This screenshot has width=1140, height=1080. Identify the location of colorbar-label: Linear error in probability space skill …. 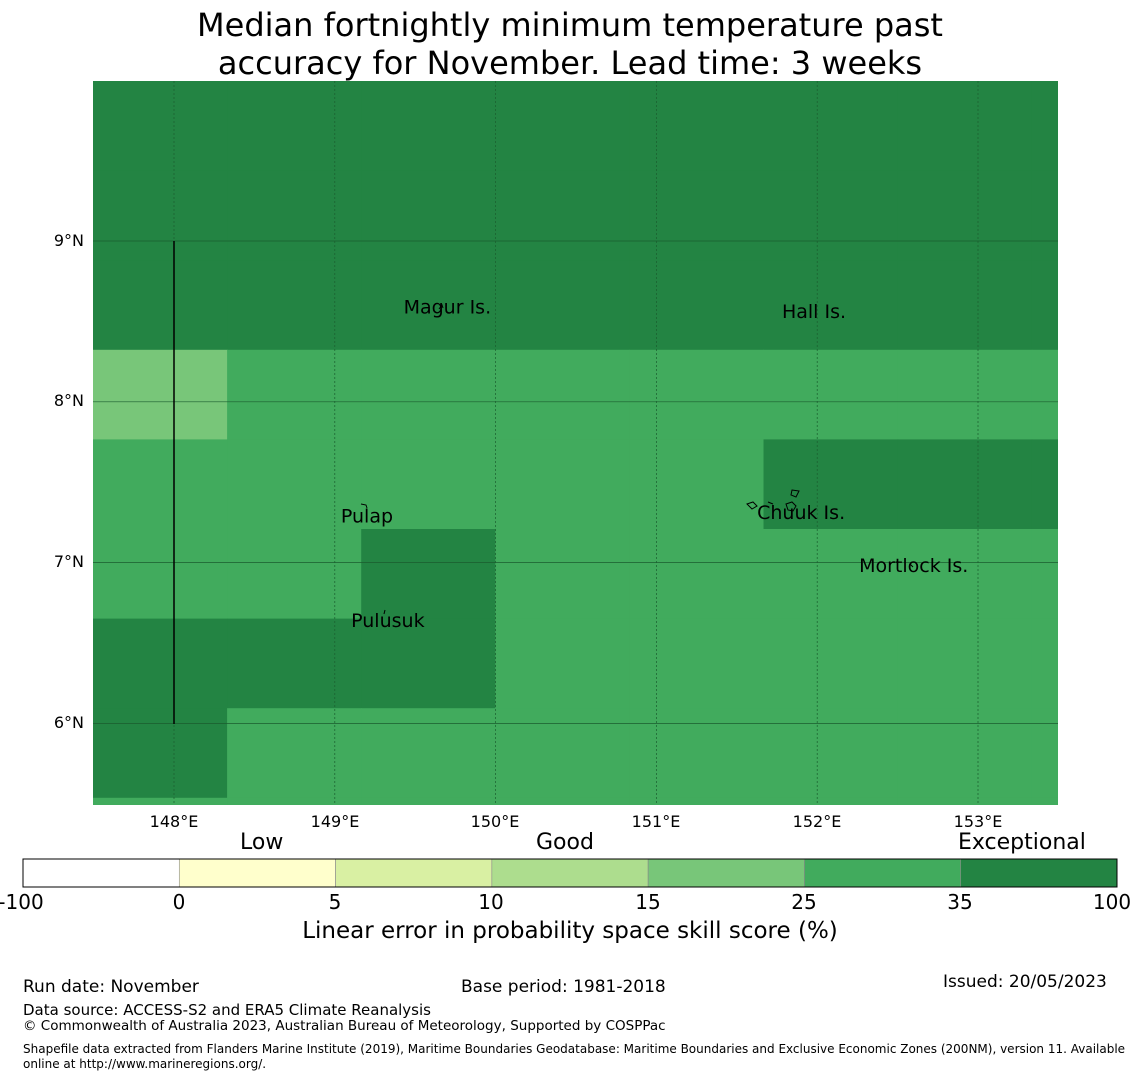
(570, 931).